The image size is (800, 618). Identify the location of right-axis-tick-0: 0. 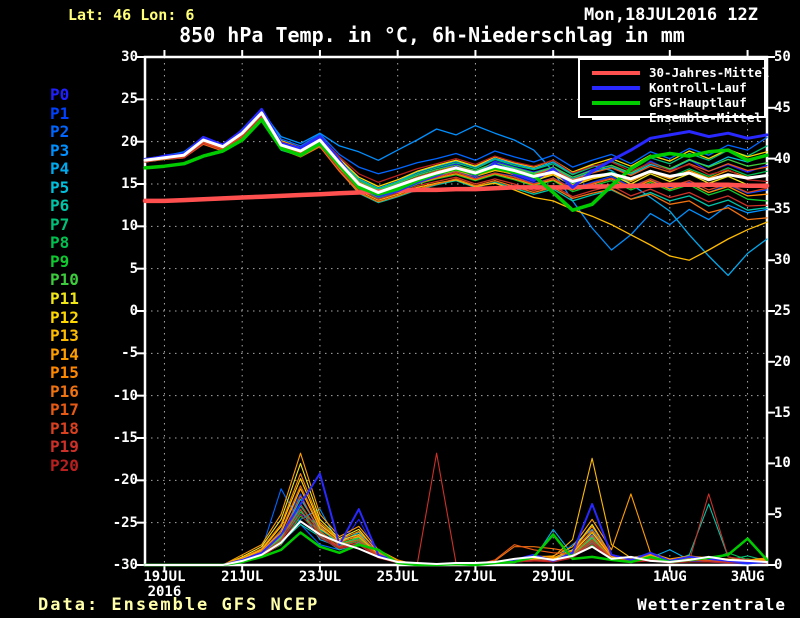
(778, 565).